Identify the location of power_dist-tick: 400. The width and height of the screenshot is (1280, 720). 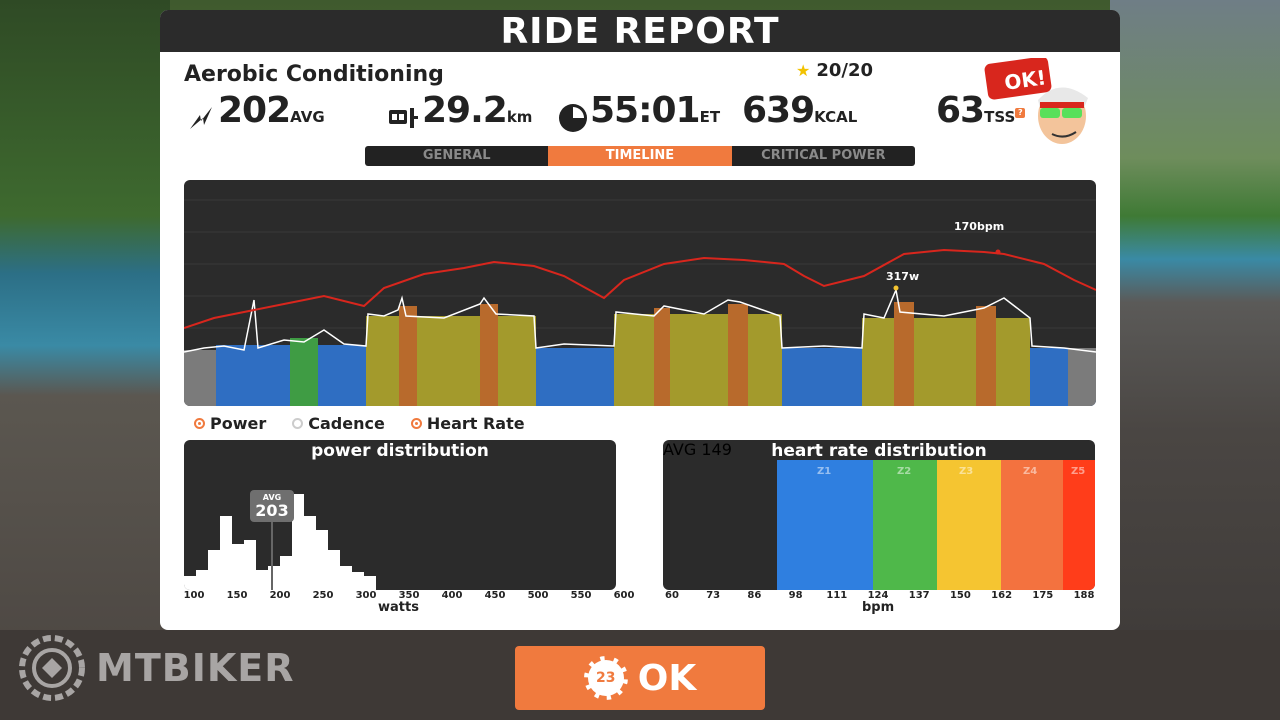
(452, 595).